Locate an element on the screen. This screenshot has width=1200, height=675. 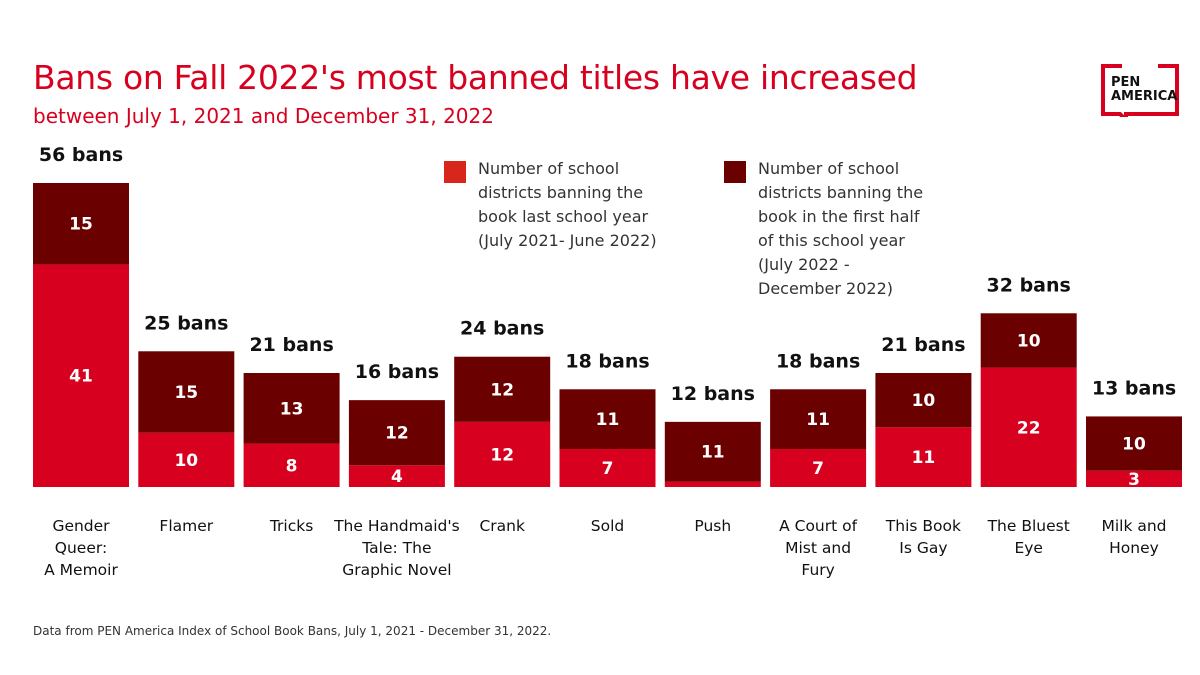
category-label: Queer: is located at coordinates (81, 548).